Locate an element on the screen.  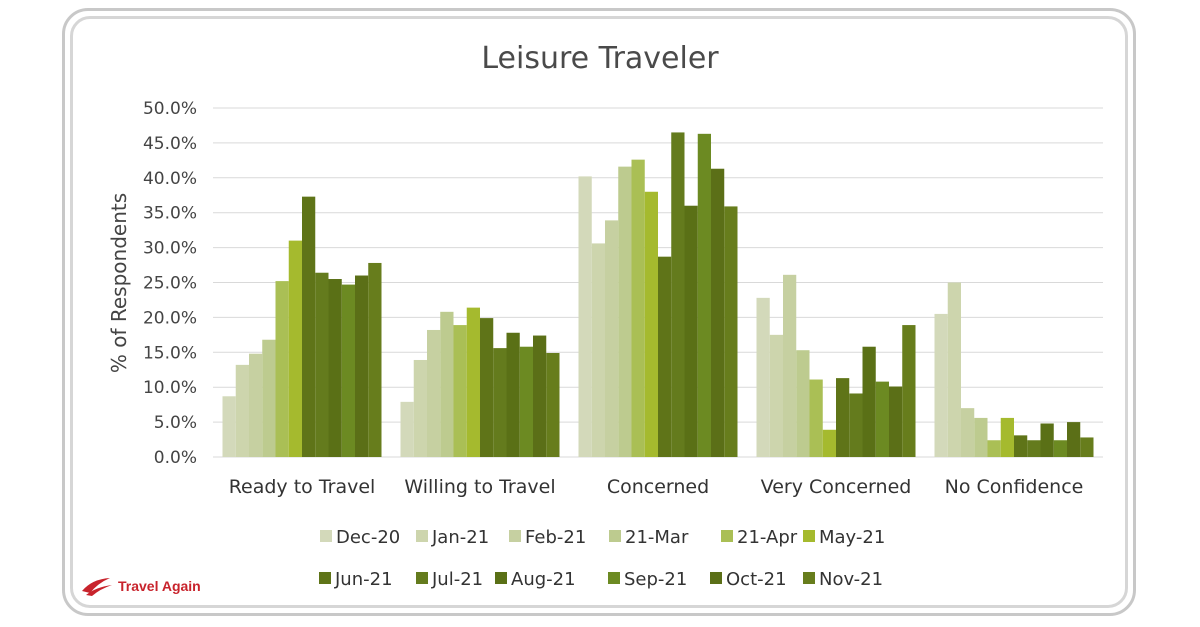
y-tick-label: 35.0% is located at coordinates (170, 214).